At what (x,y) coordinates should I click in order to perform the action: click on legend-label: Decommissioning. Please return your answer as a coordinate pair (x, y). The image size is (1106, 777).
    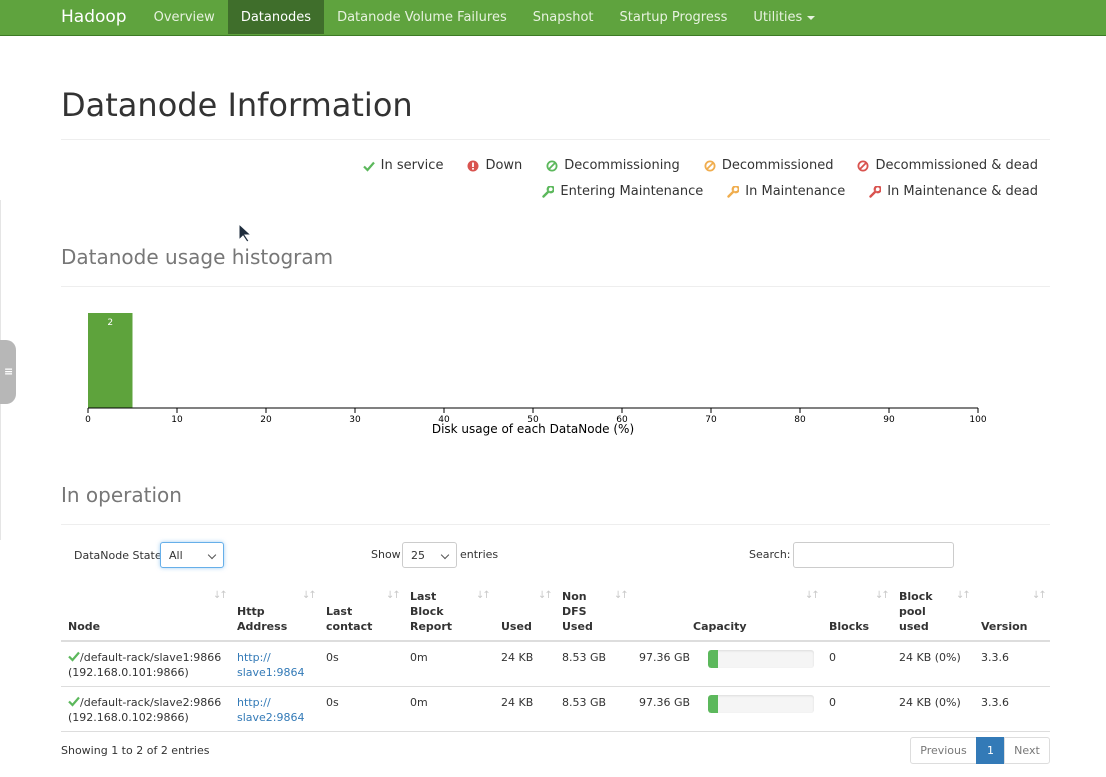
    Looking at the image, I should click on (622, 165).